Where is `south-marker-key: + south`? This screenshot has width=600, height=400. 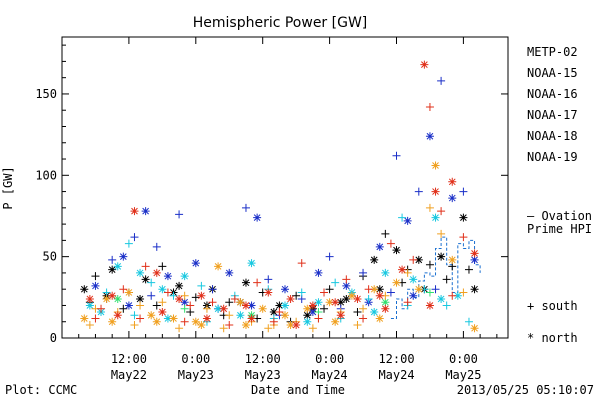 south-marker-key: + south is located at coordinates (552, 306).